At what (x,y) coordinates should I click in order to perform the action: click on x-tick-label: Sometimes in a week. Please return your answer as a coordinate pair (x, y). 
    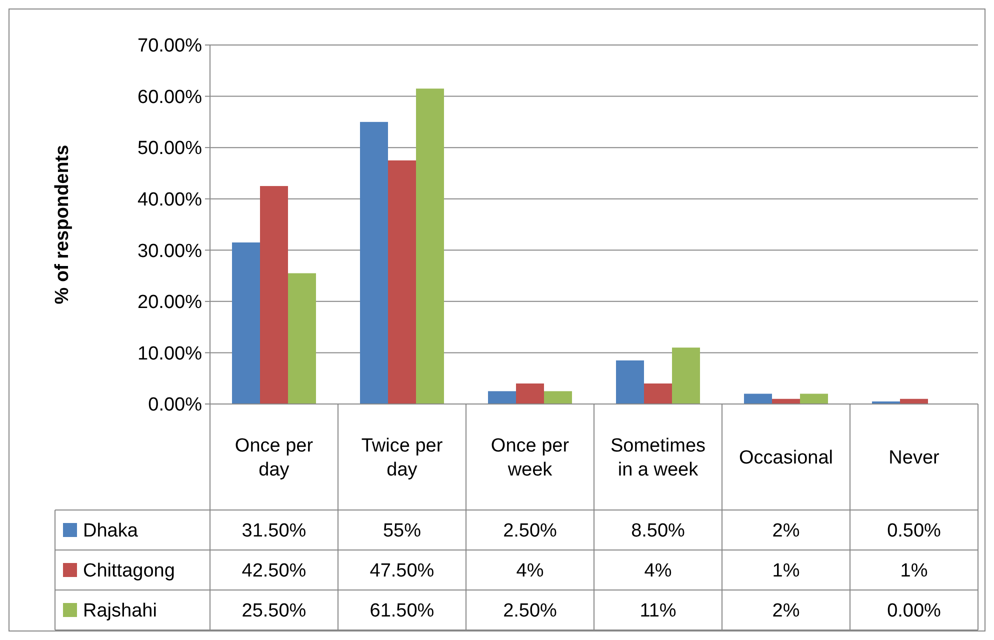
    Looking at the image, I should click on (658, 458).